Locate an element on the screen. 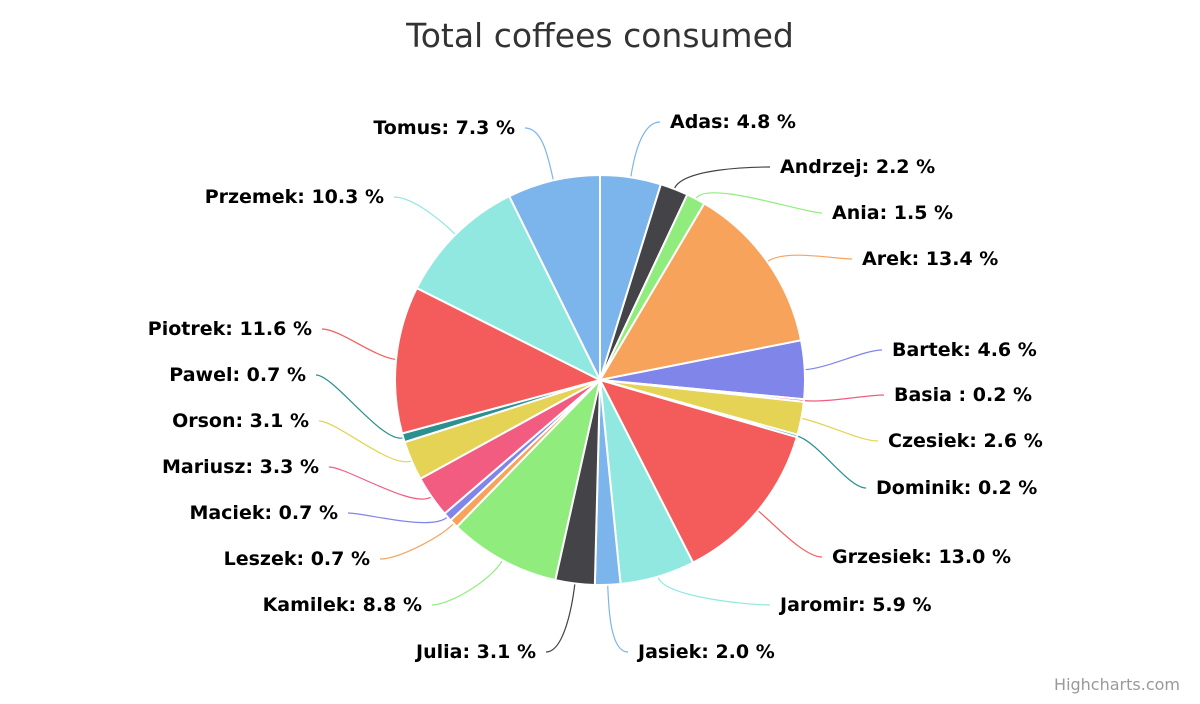 The image size is (1200, 704). credits-link: Highcharts.com is located at coordinates (1117, 684).